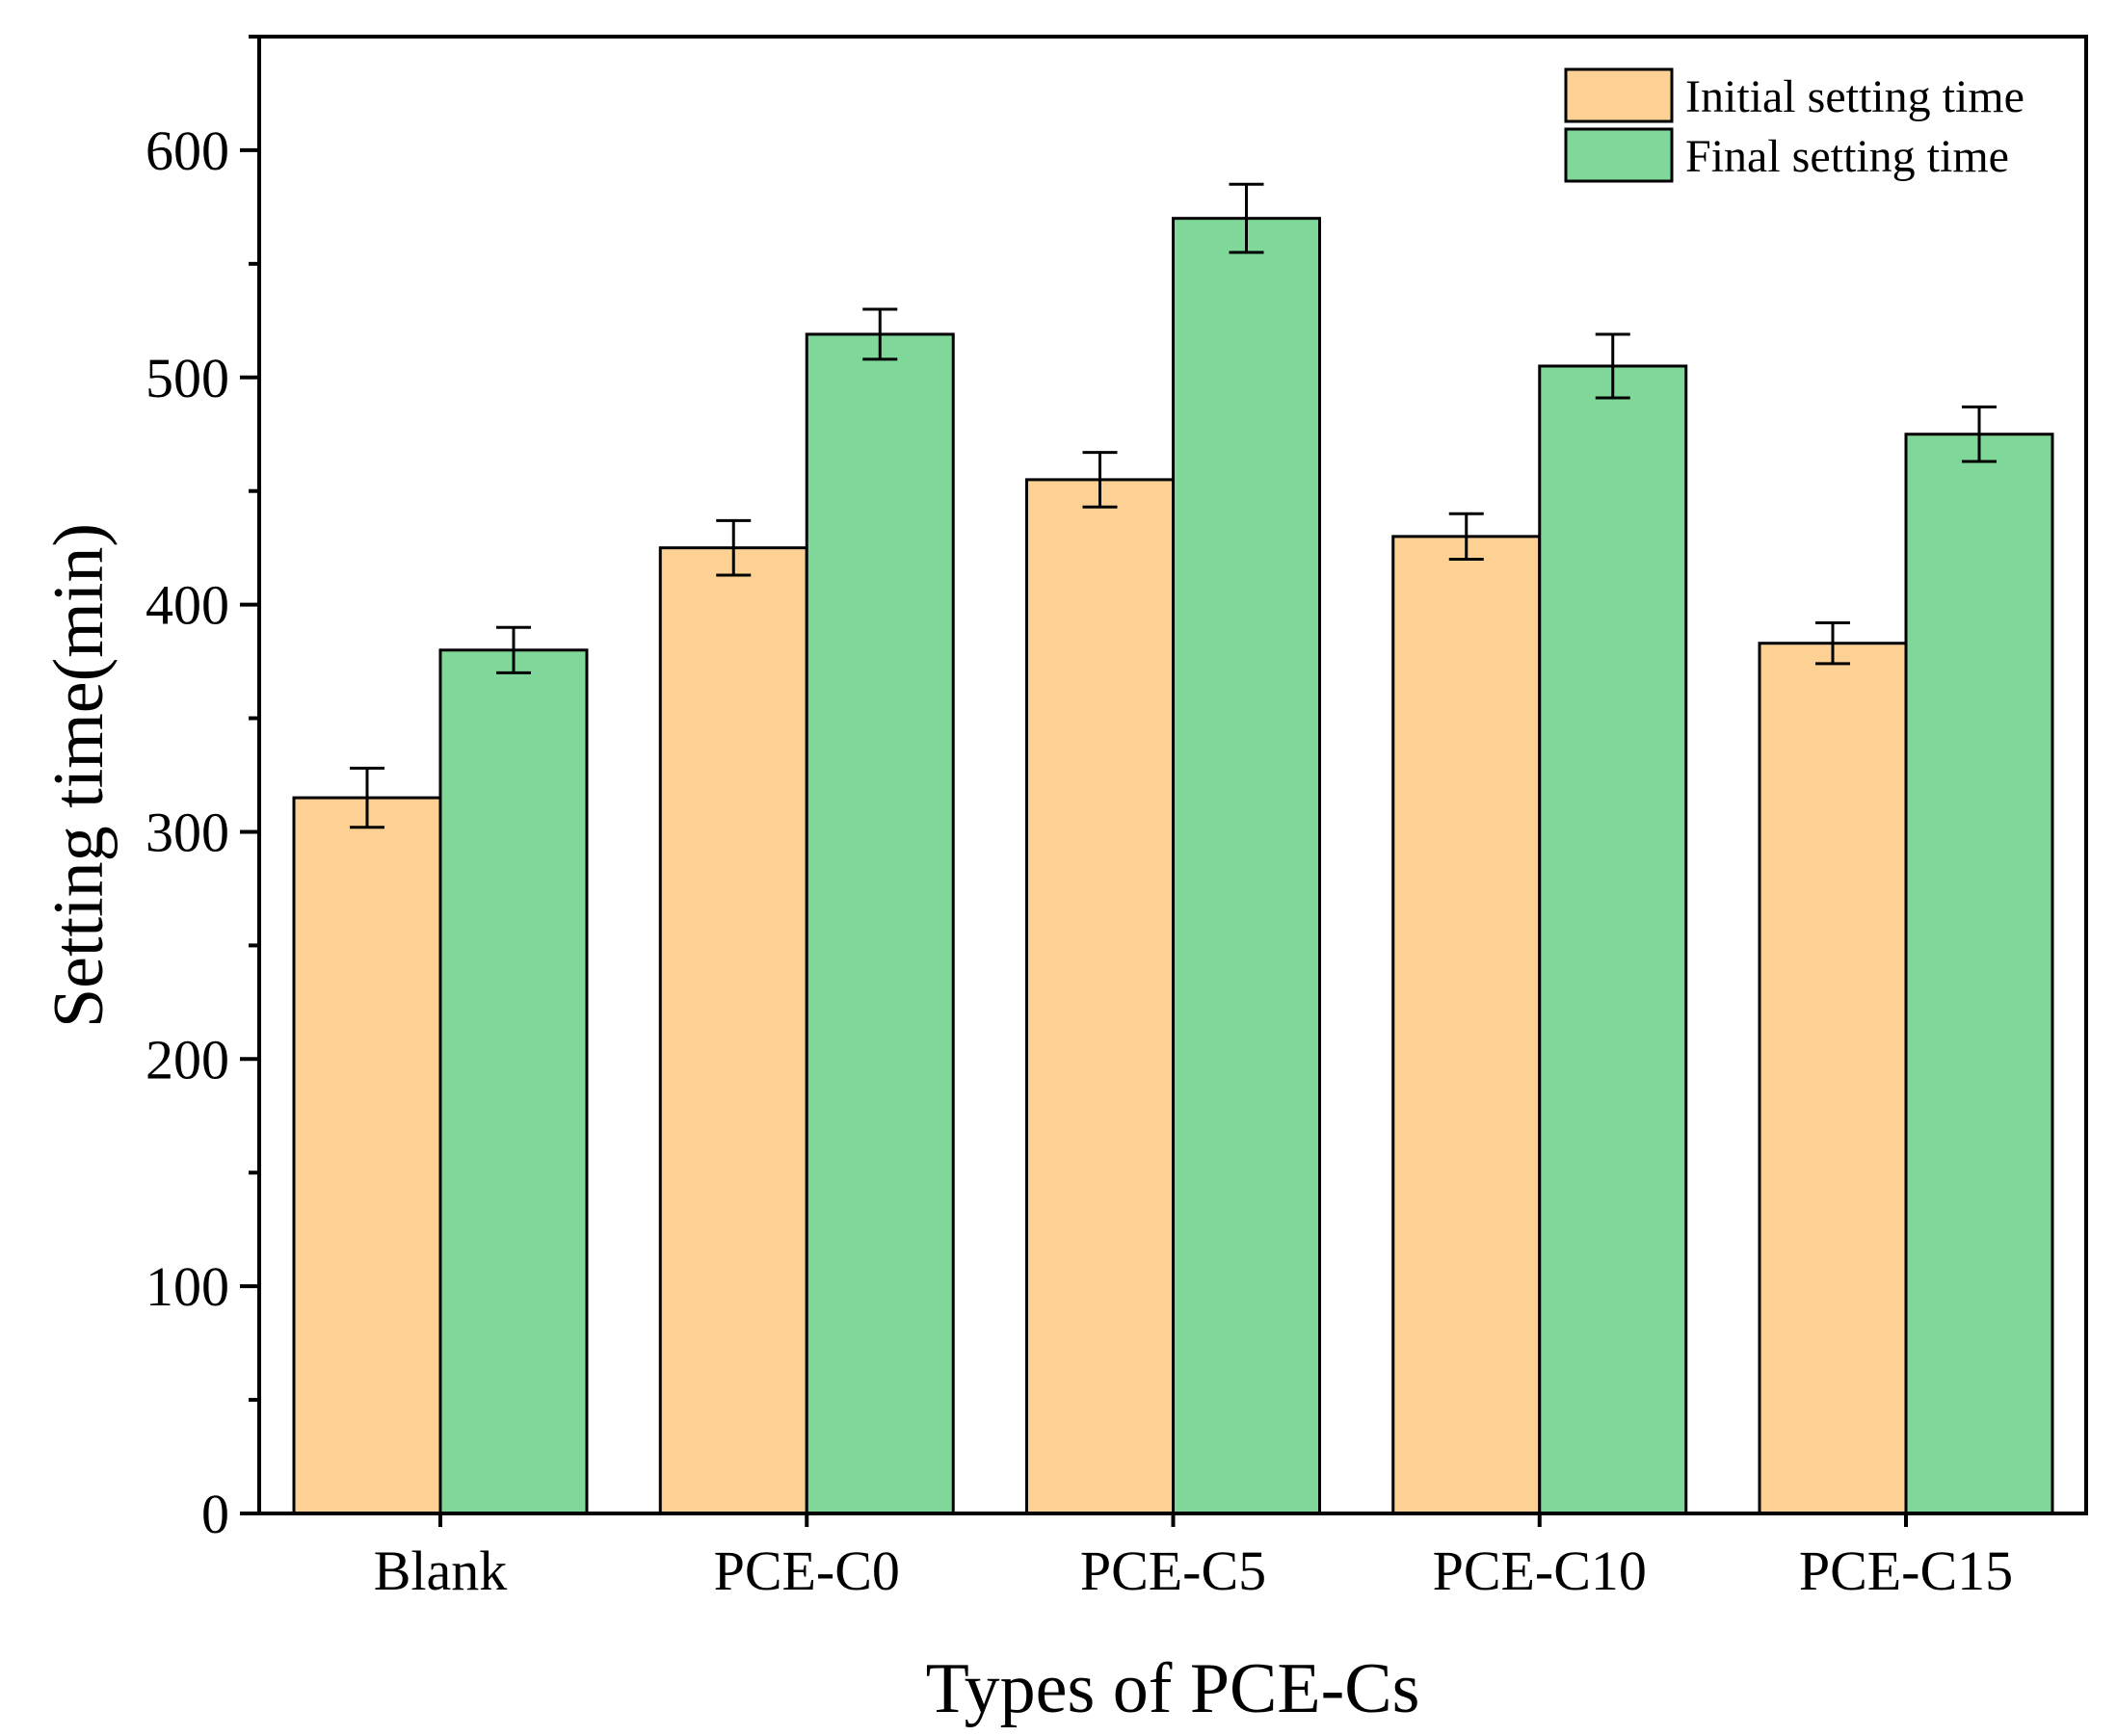 Image resolution: width=2117 pixels, height=1736 pixels. What do you see at coordinates (367, 797) in the screenshot?
I see `error-bar-initial-blank` at bounding box center [367, 797].